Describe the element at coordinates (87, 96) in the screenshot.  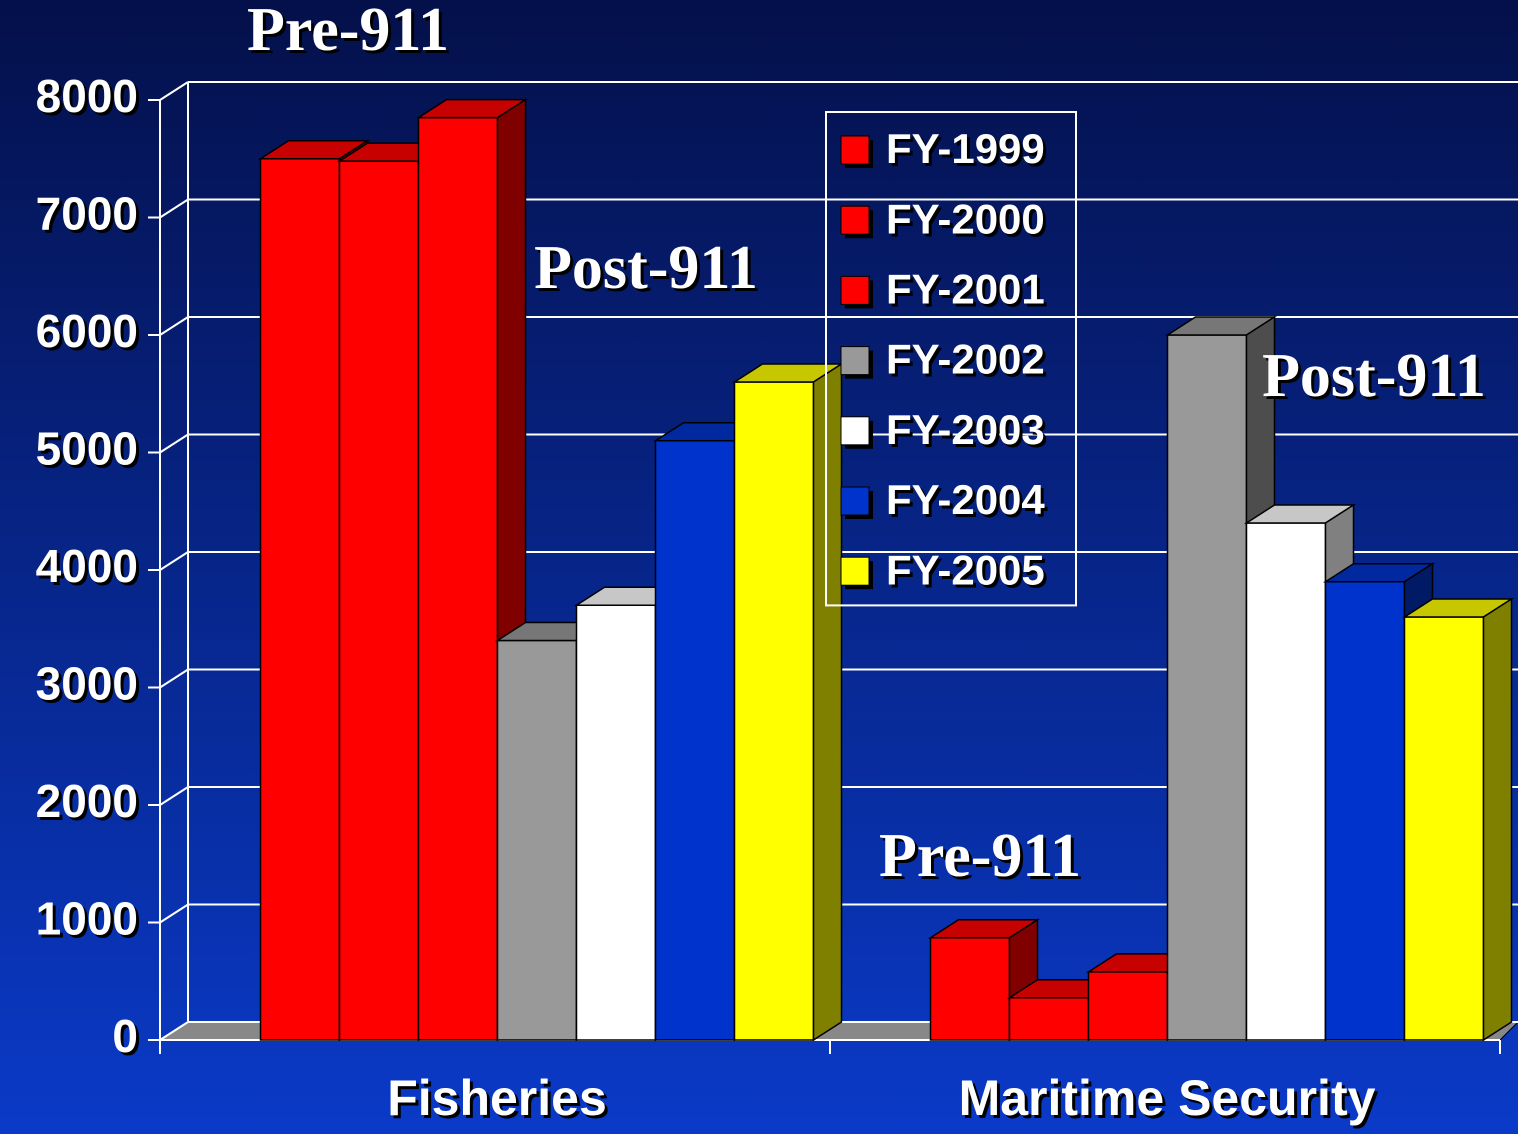
I see `y-tick-label: 8000` at that location.